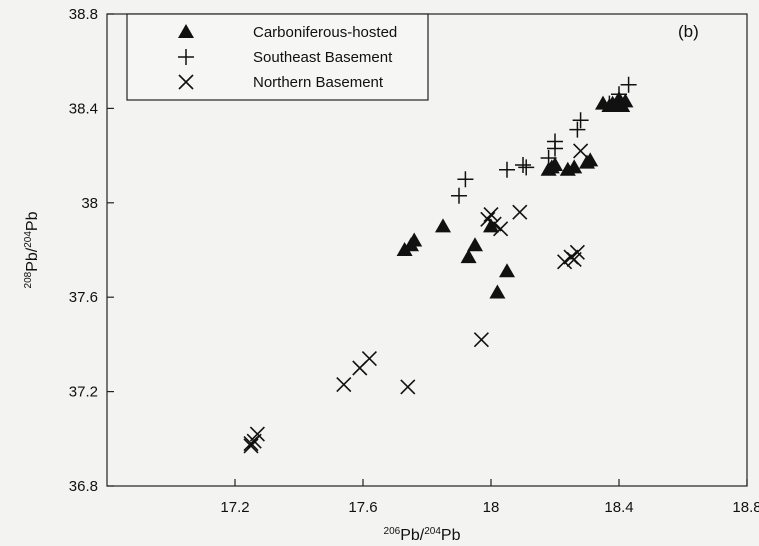 The height and width of the screenshot is (546, 759). I want to click on y-tick-label: 37.6, so click(83, 297).